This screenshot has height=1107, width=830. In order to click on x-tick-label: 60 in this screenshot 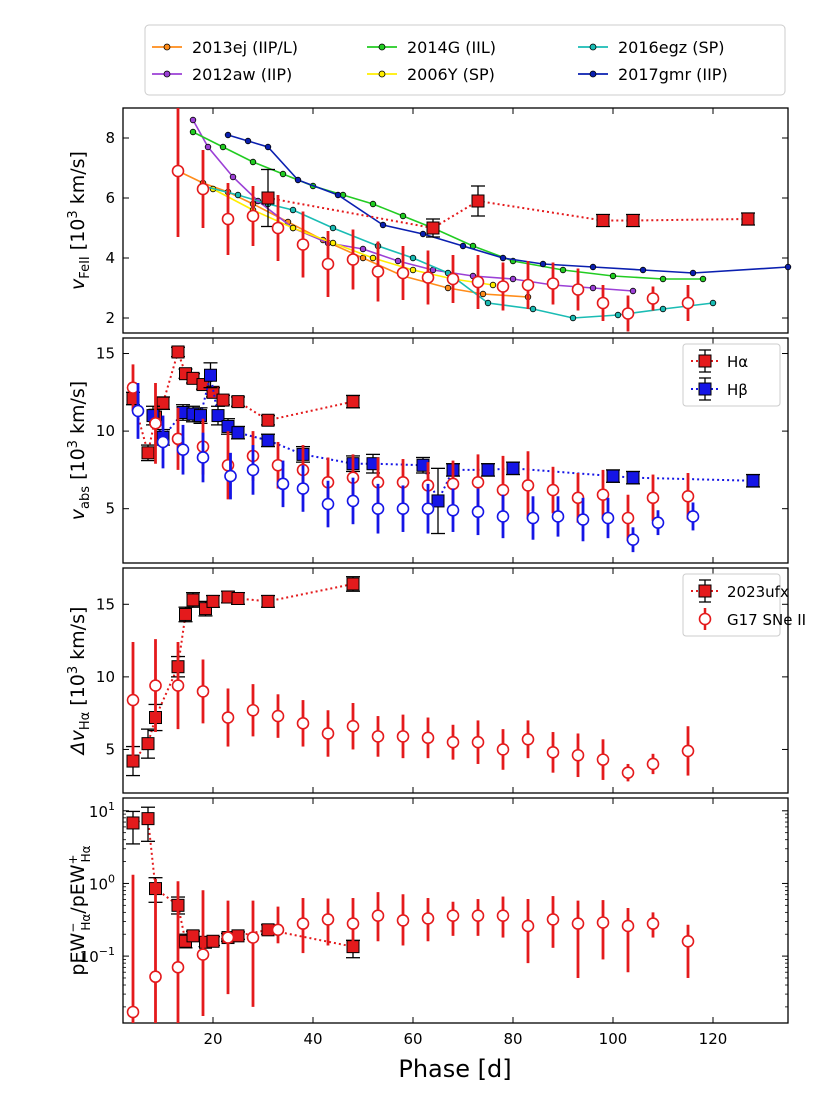, I will do `click(412, 1039)`.